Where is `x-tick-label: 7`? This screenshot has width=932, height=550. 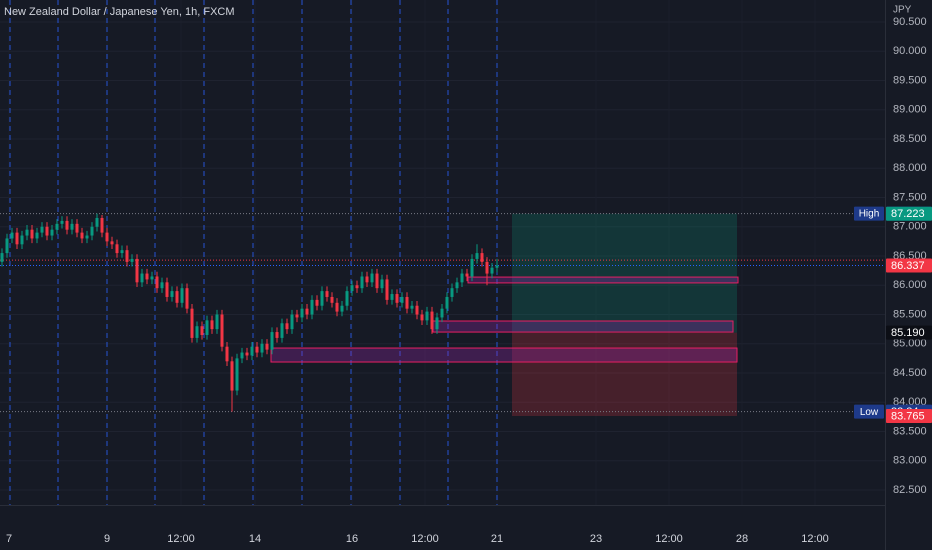 x-tick-label: 7 is located at coordinates (9, 539).